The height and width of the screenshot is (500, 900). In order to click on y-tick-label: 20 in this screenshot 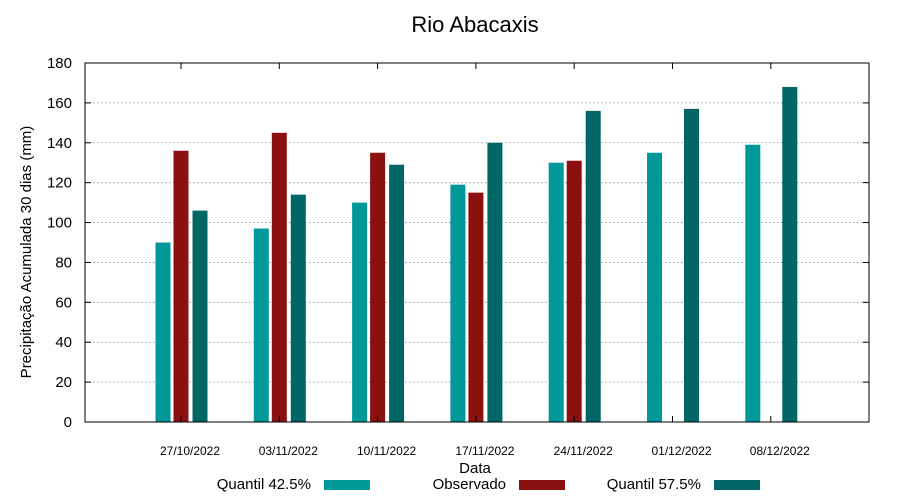, I will do `click(63, 382)`.